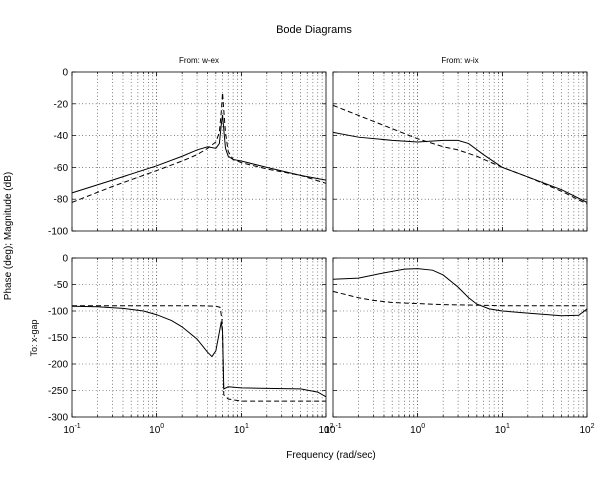 The width and height of the screenshot is (600, 480). What do you see at coordinates (314, 30) in the screenshot?
I see `chart-title: Bode Diagrams` at bounding box center [314, 30].